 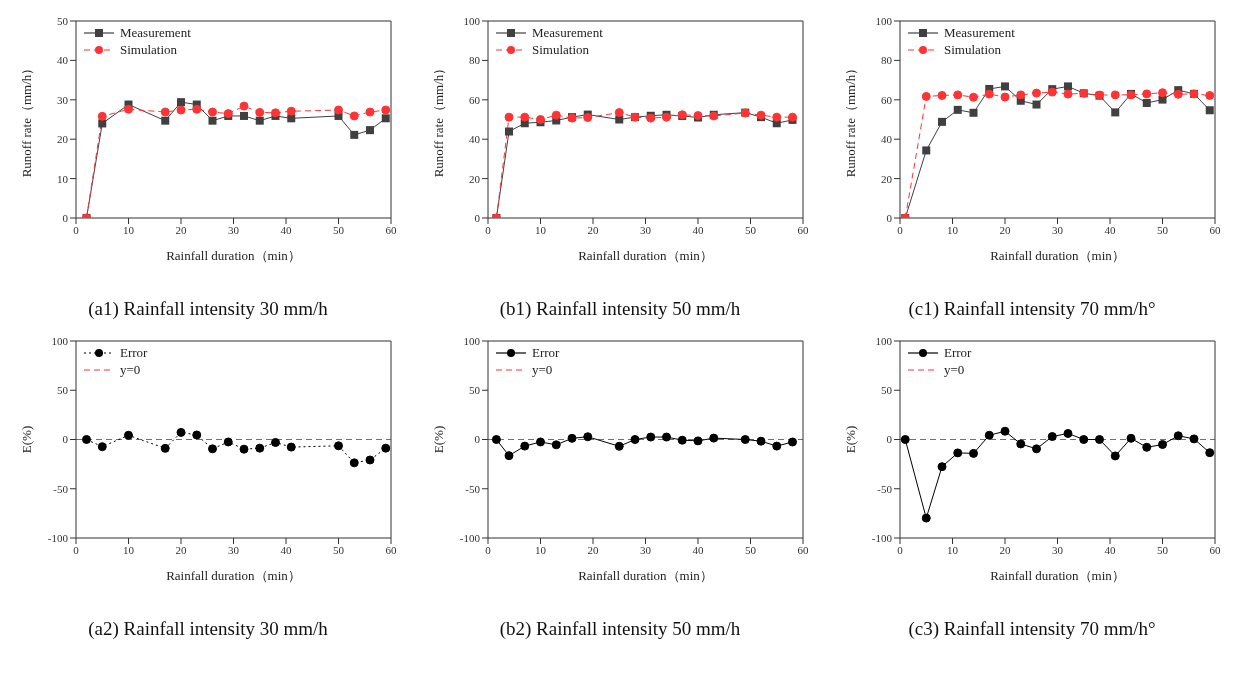 I want to click on text: (b1) Rainfall intensity 50 mm/h, so click(x=620, y=309).